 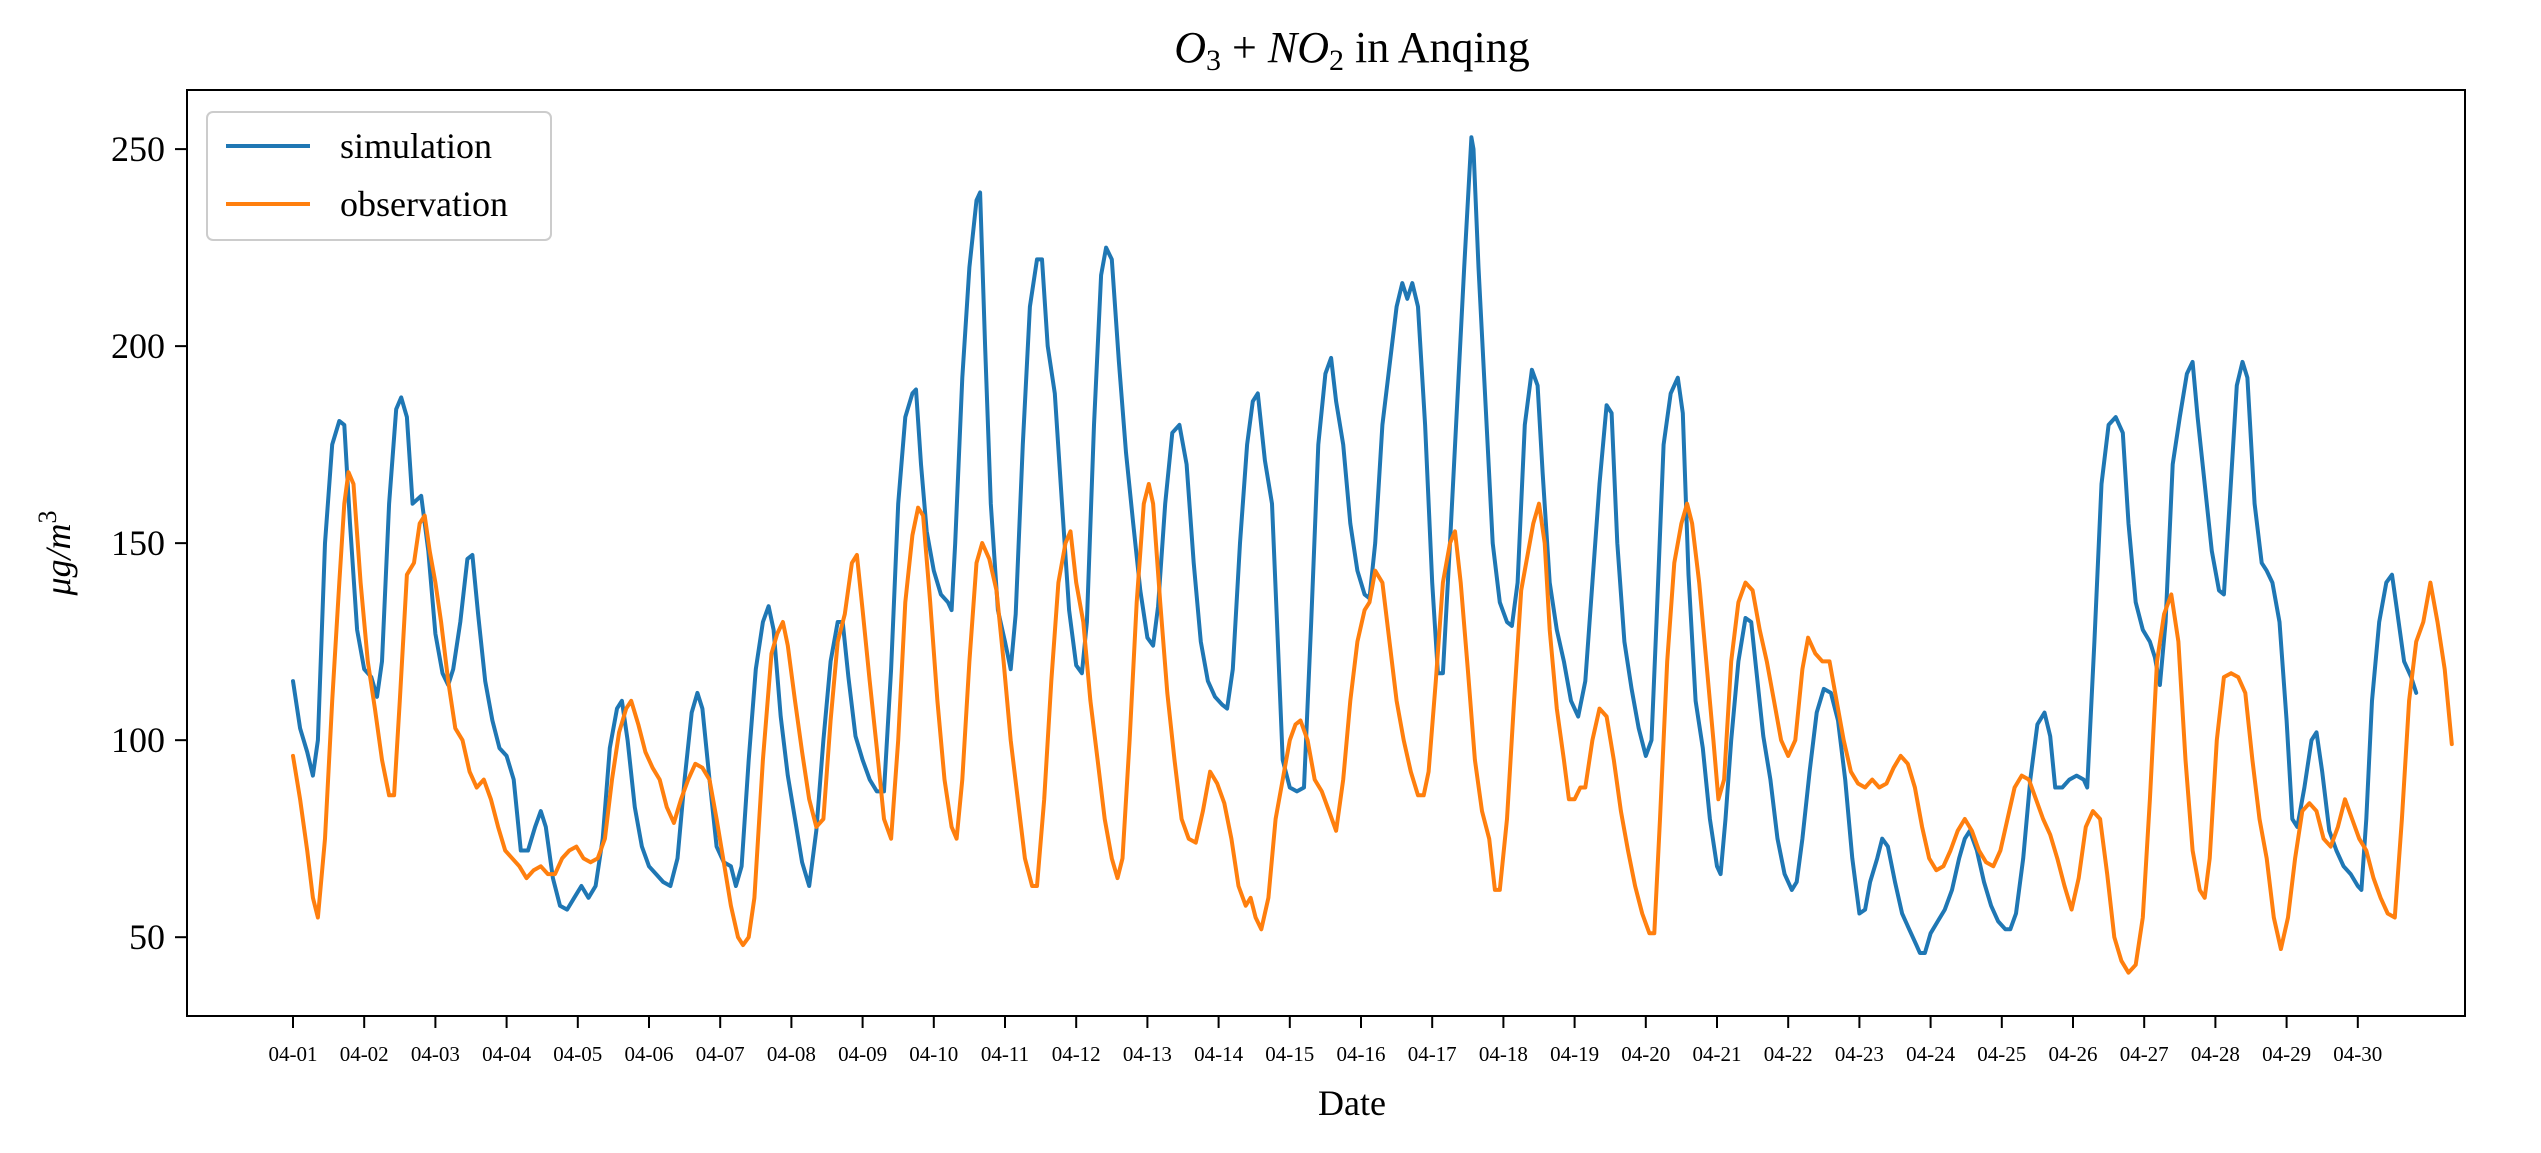 I want to click on x-tick-label: 04-08, so click(x=791, y=1054).